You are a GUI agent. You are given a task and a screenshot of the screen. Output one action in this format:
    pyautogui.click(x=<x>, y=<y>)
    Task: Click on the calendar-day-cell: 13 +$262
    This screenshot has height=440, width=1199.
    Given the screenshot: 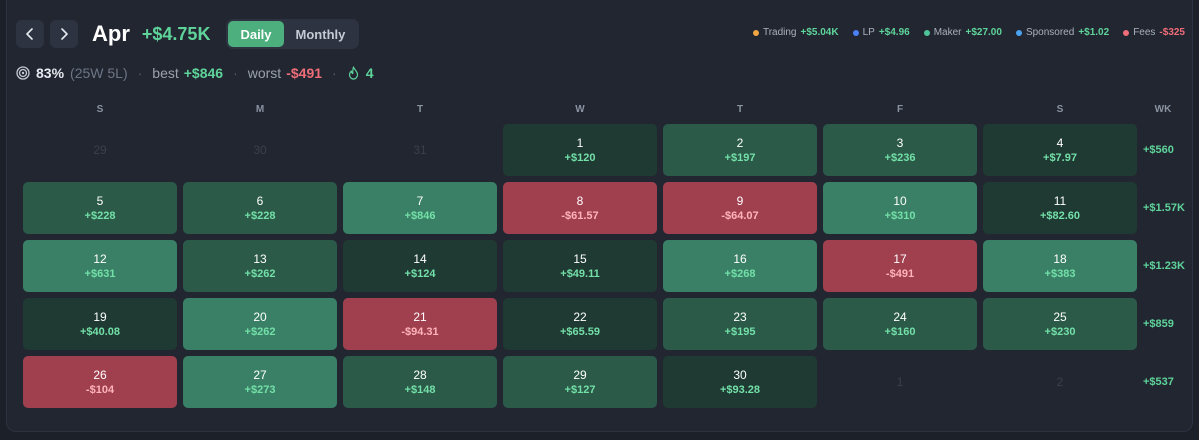 What is the action you would take?
    pyautogui.click(x=260, y=266)
    